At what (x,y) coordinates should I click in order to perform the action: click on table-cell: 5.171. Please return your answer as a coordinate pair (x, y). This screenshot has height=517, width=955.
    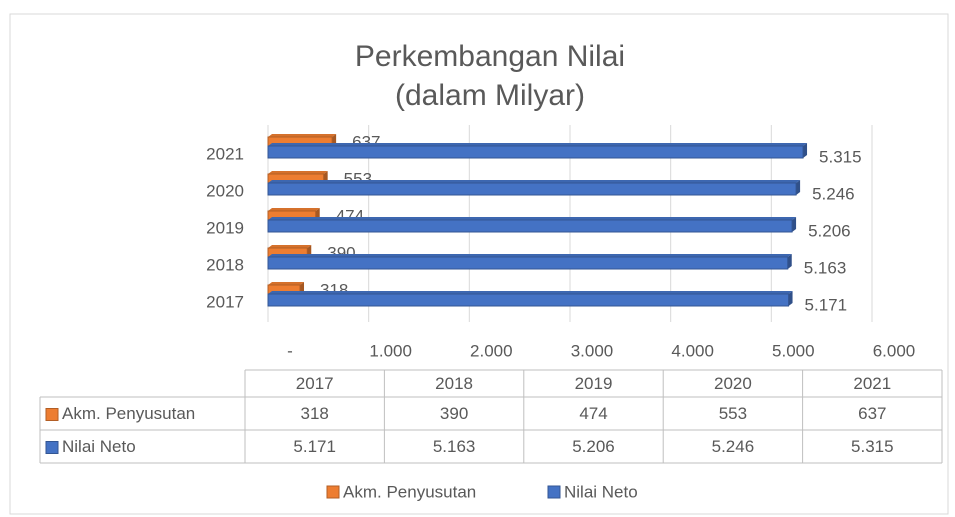
    Looking at the image, I should click on (314, 446).